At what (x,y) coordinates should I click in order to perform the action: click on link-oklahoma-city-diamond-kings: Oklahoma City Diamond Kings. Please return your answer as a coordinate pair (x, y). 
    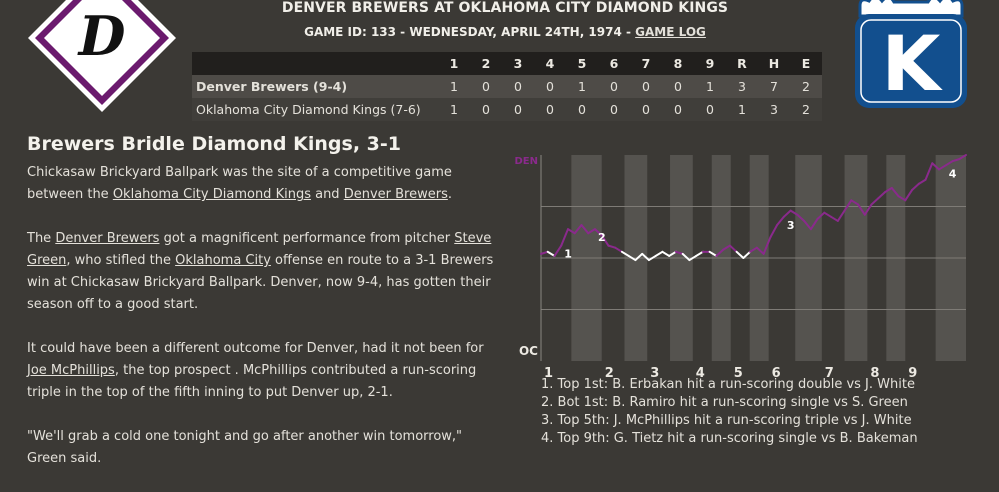
    Looking at the image, I should click on (211, 194).